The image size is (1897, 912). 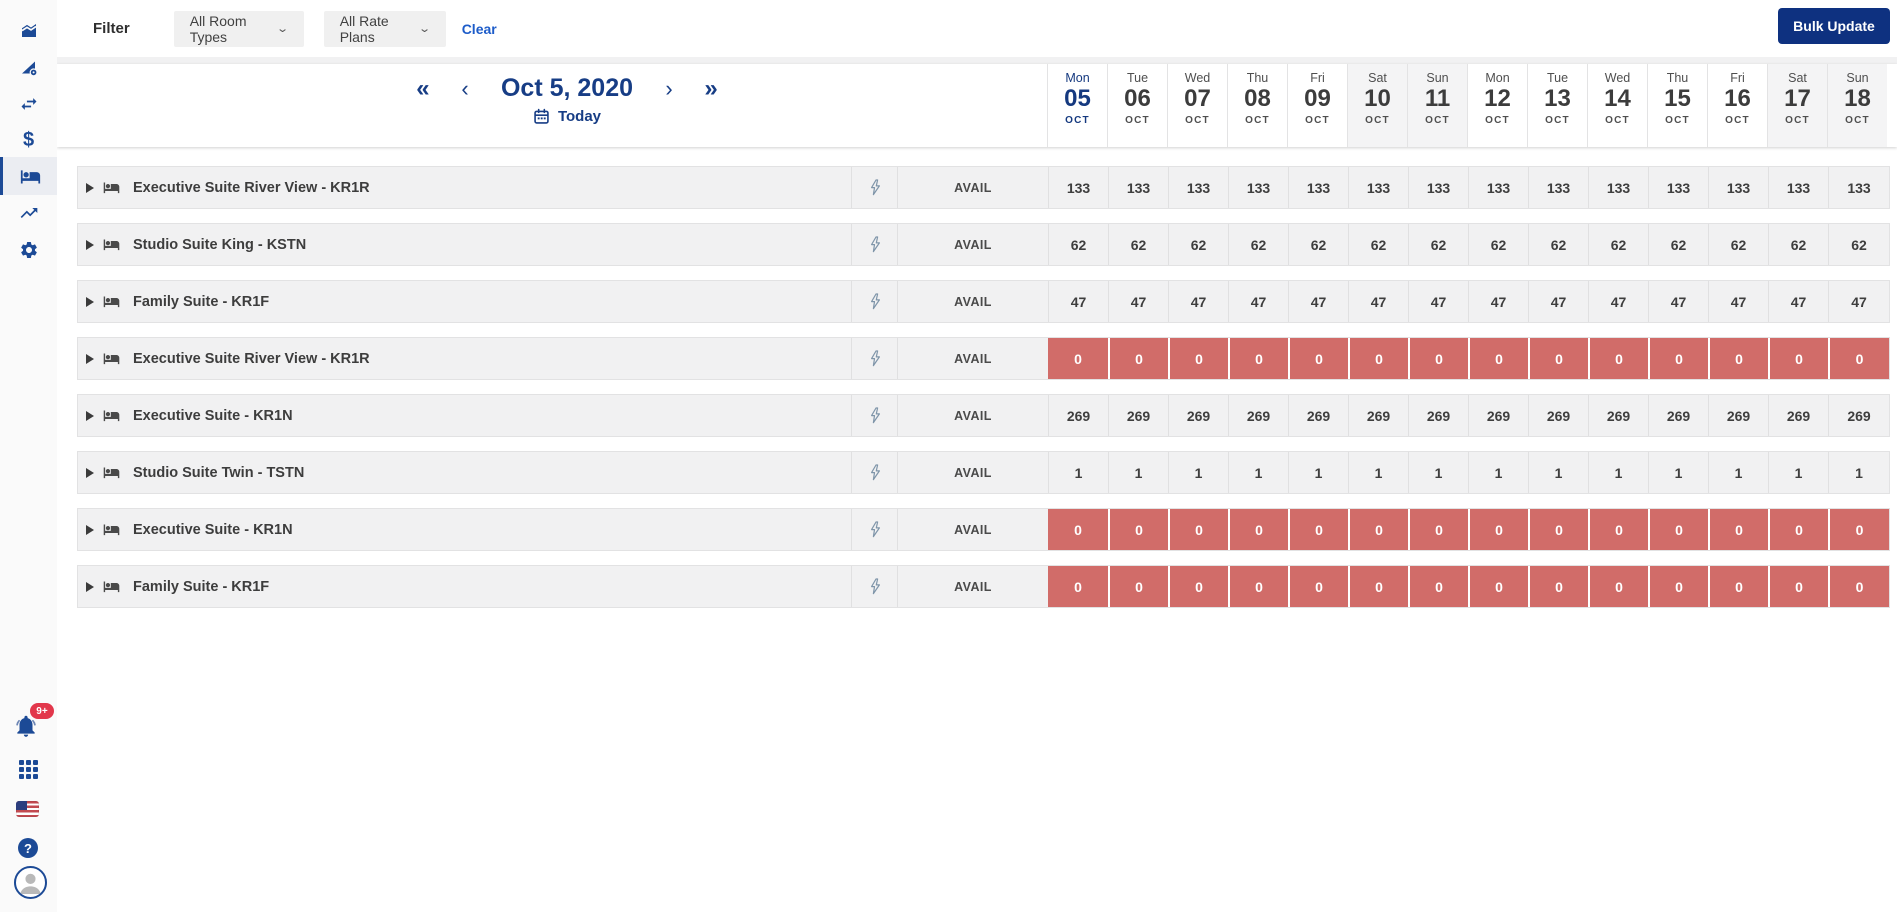 I want to click on notifications-bell-icon: 9+, so click(x=33, y=723).